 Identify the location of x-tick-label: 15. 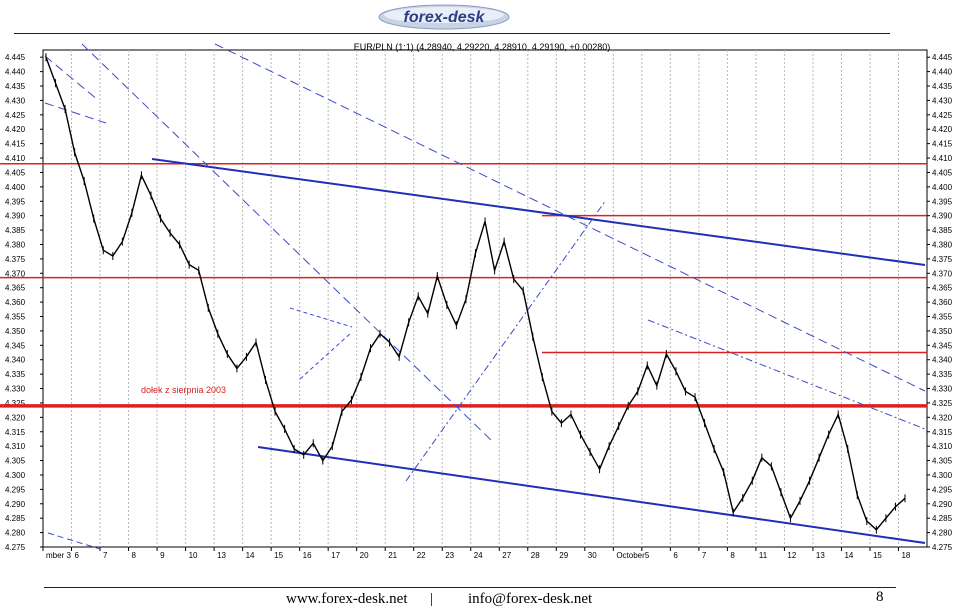
(877, 555).